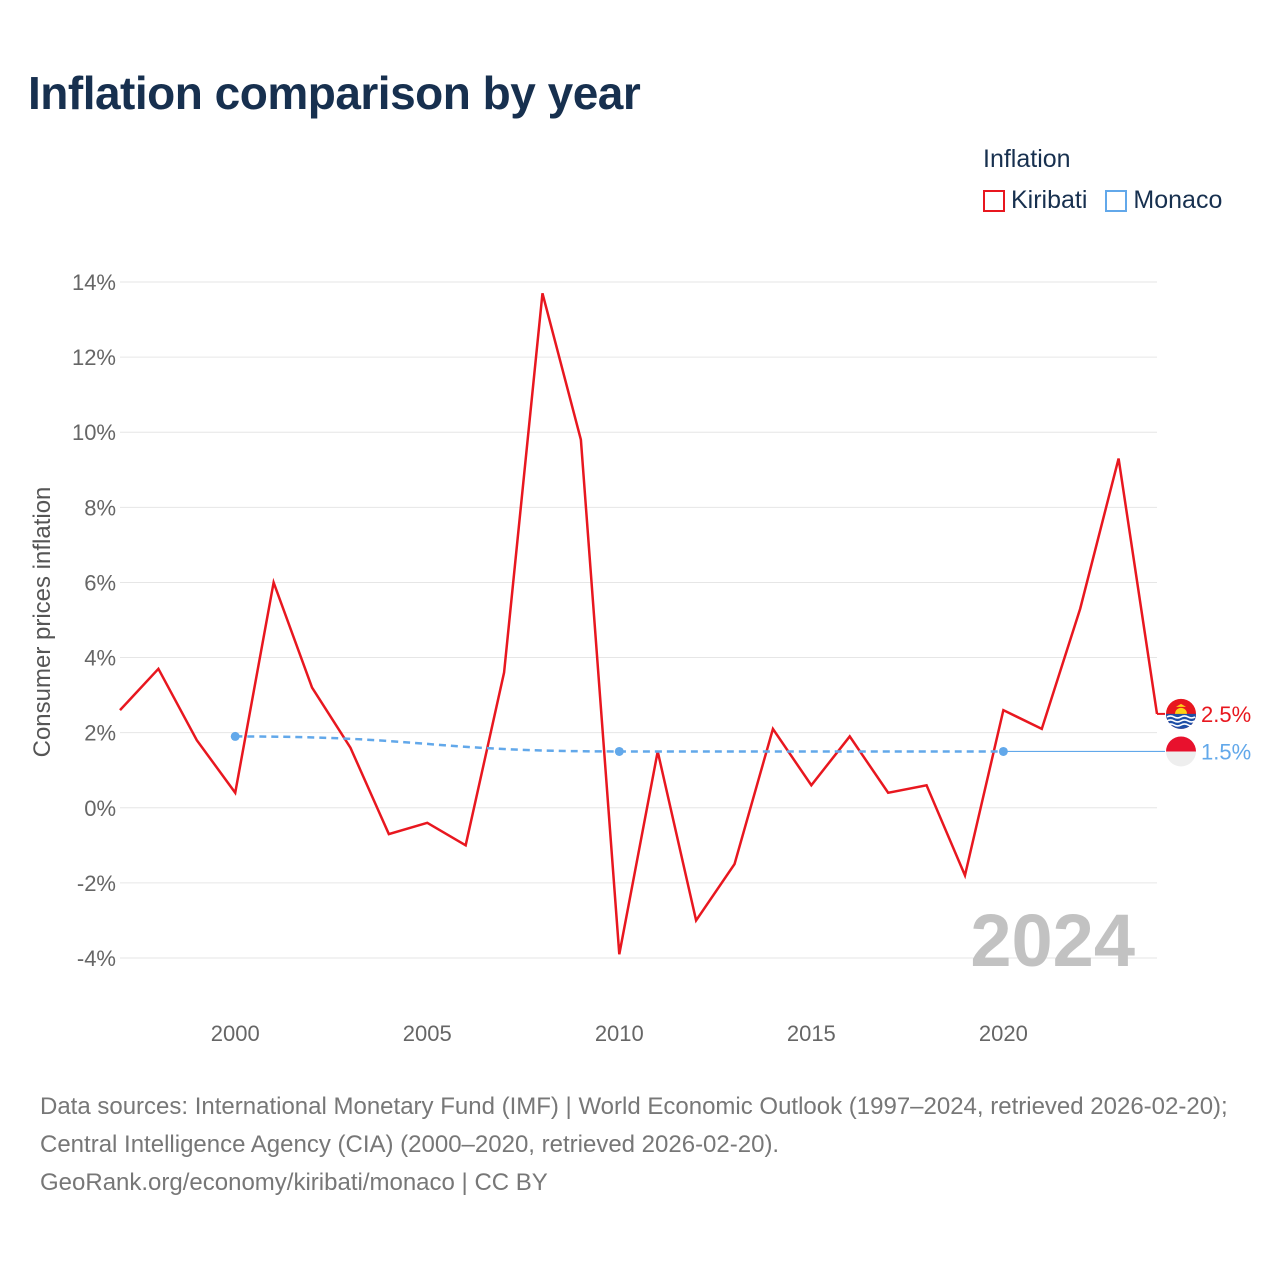  What do you see at coordinates (42, 622) in the screenshot?
I see `y-axis-label: Consumer prices inflation` at bounding box center [42, 622].